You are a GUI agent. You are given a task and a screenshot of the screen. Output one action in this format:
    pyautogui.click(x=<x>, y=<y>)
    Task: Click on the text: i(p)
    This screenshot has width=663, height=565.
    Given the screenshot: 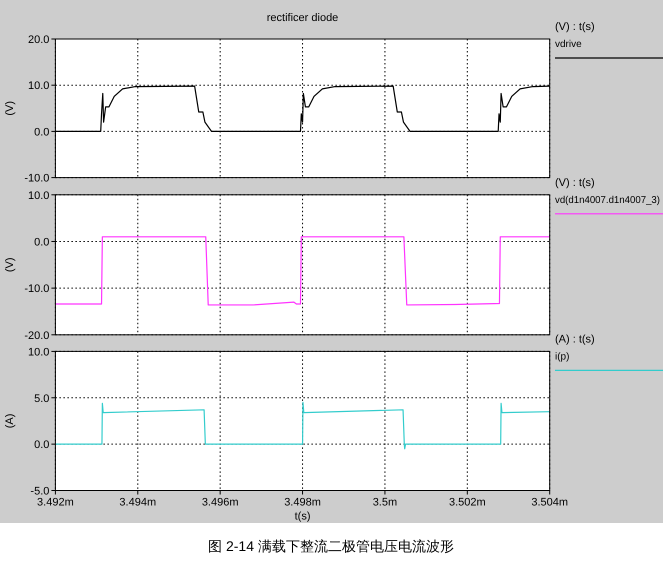 What is the action you would take?
    pyautogui.click(x=562, y=356)
    